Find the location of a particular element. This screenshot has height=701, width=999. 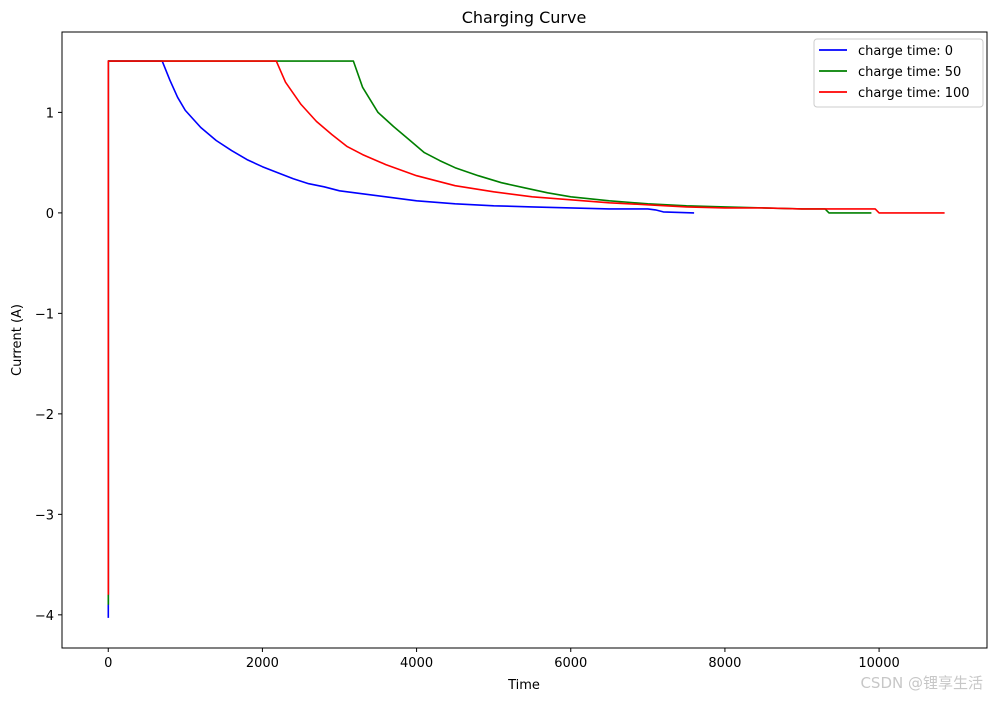

y-tick-label: −2 is located at coordinates (44, 415).